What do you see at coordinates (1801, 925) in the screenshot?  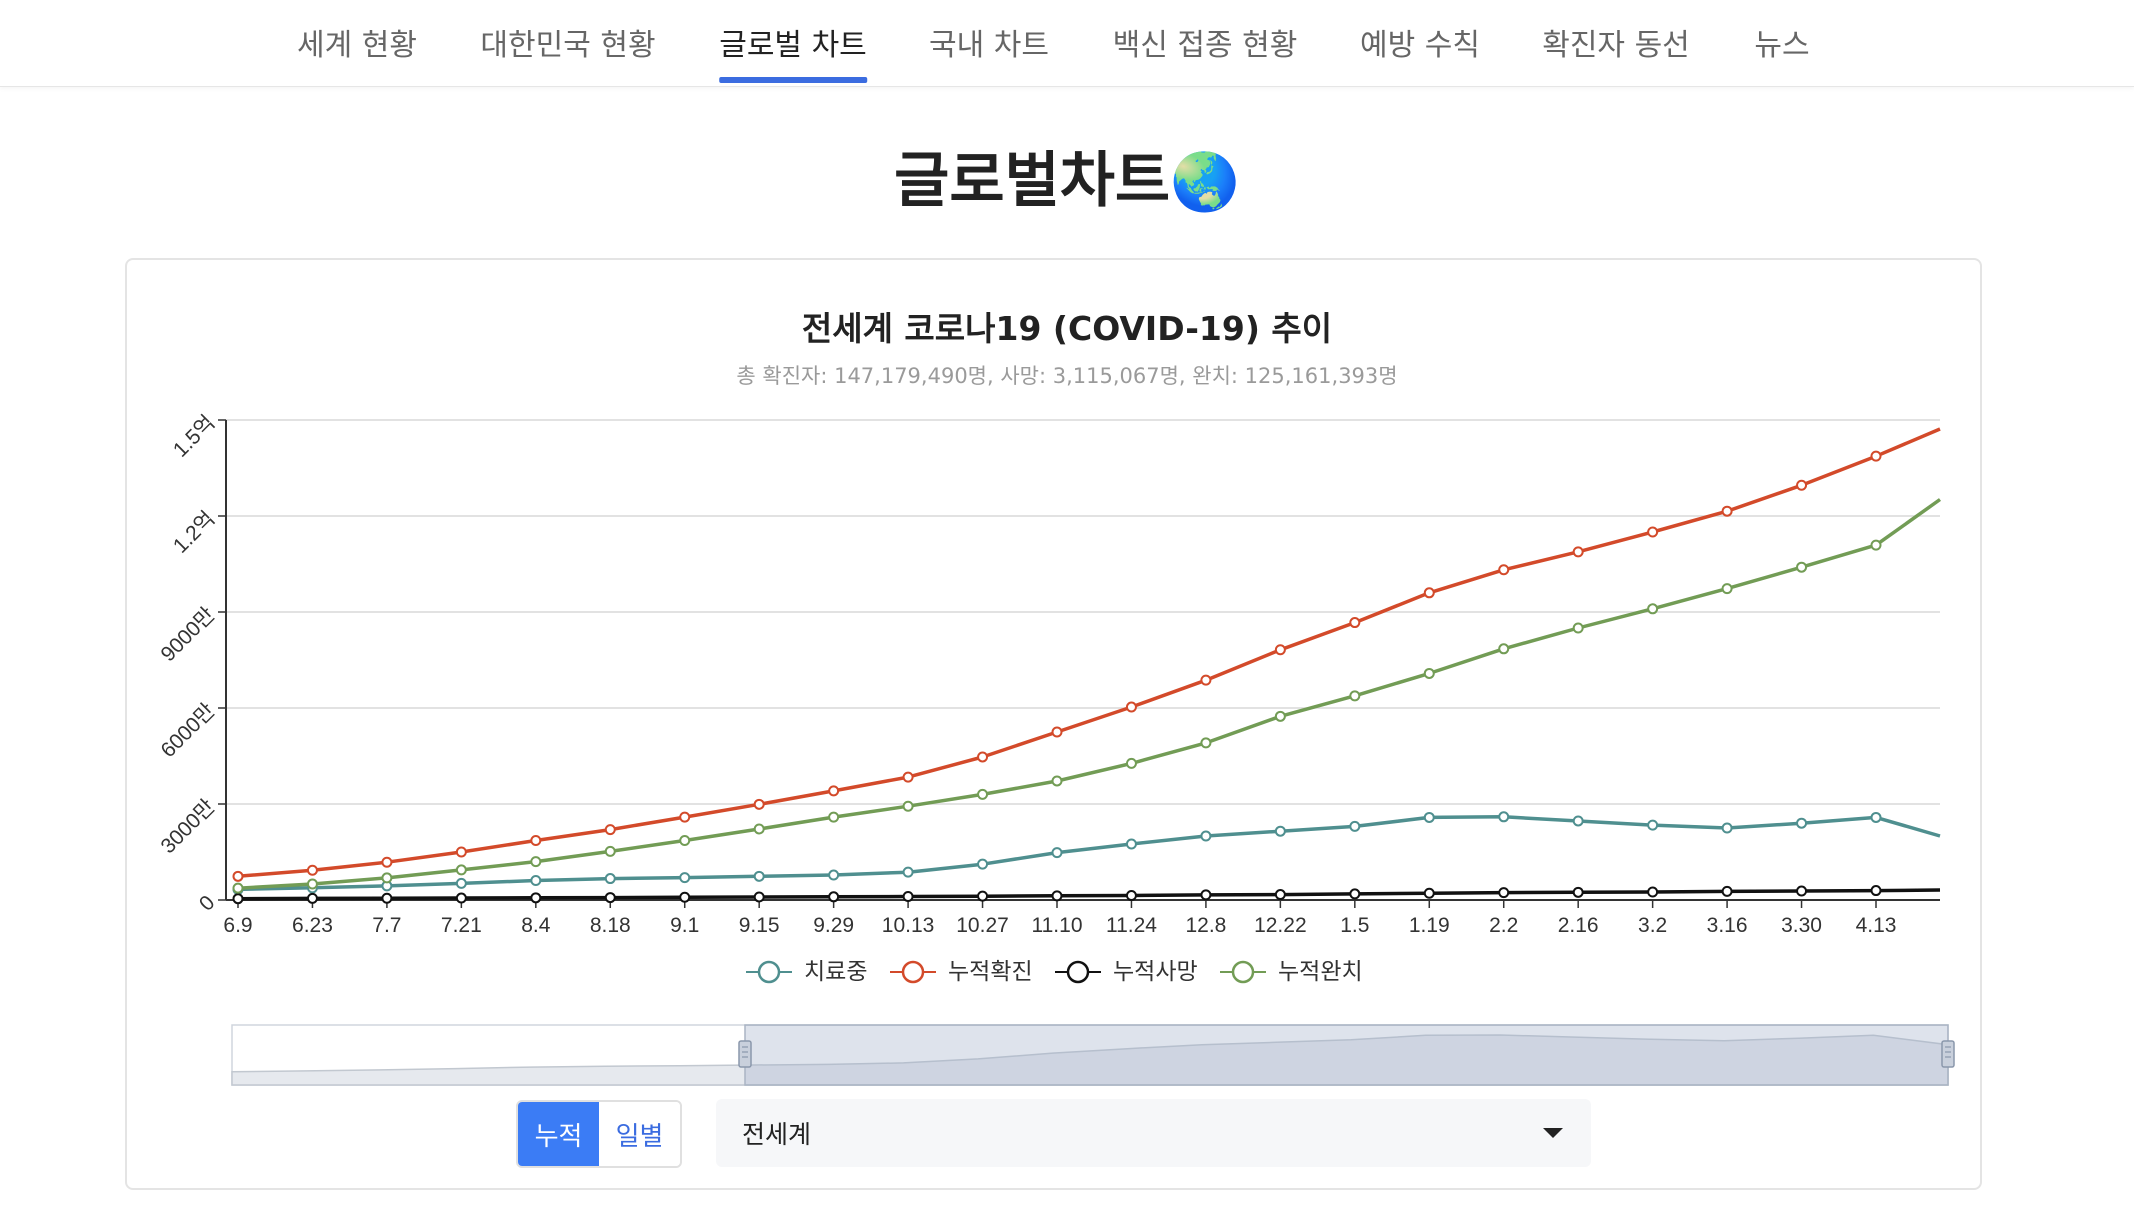 I see `x-tick-label: 3.30` at bounding box center [1801, 925].